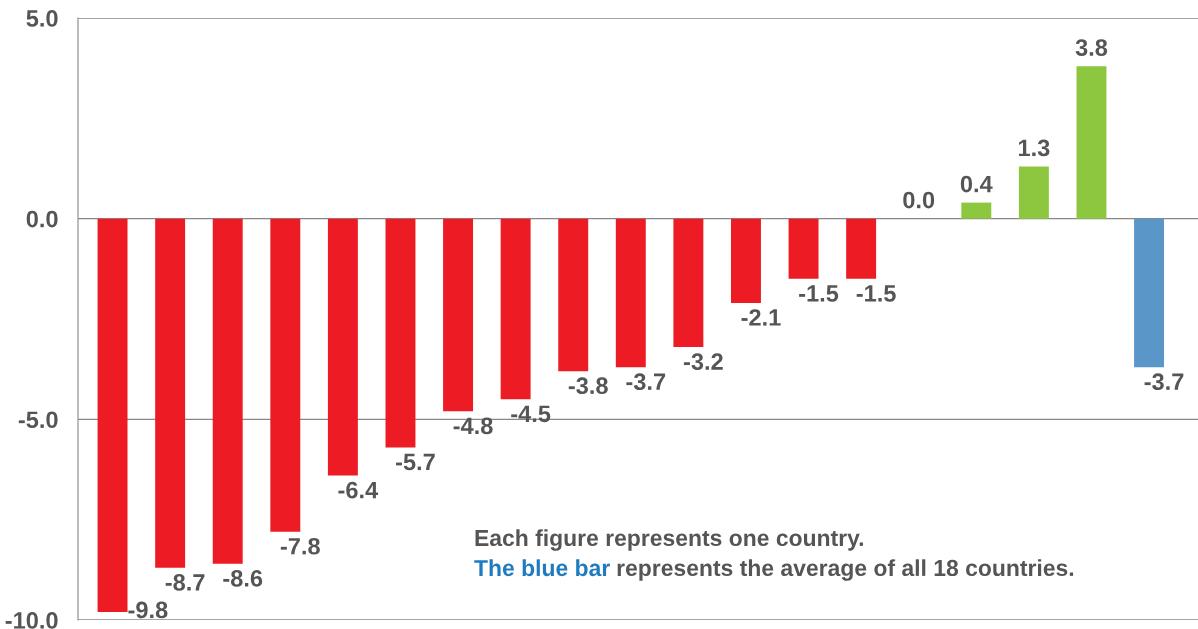  What do you see at coordinates (148, 610) in the screenshot?
I see `data-label: -9.8` at bounding box center [148, 610].